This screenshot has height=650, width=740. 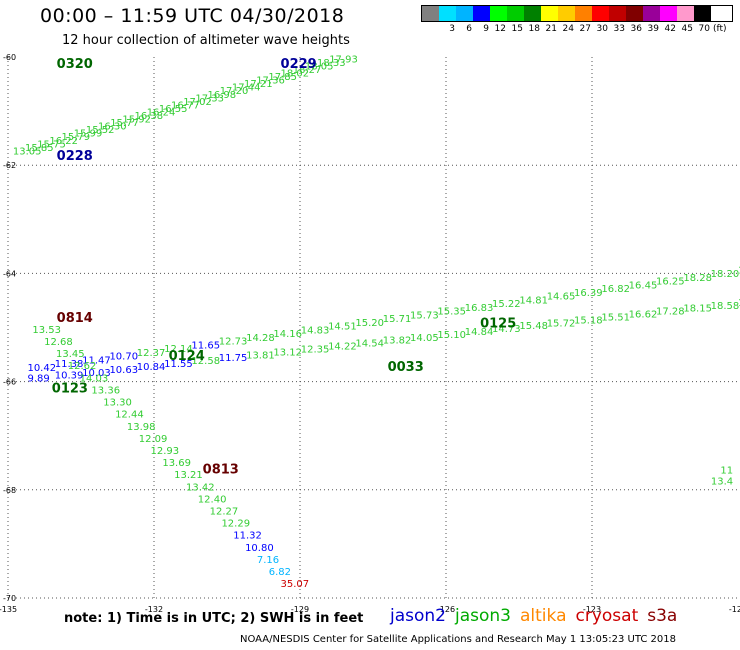 I want to click on wave-height-value: 15.85, so click(x=39, y=148).